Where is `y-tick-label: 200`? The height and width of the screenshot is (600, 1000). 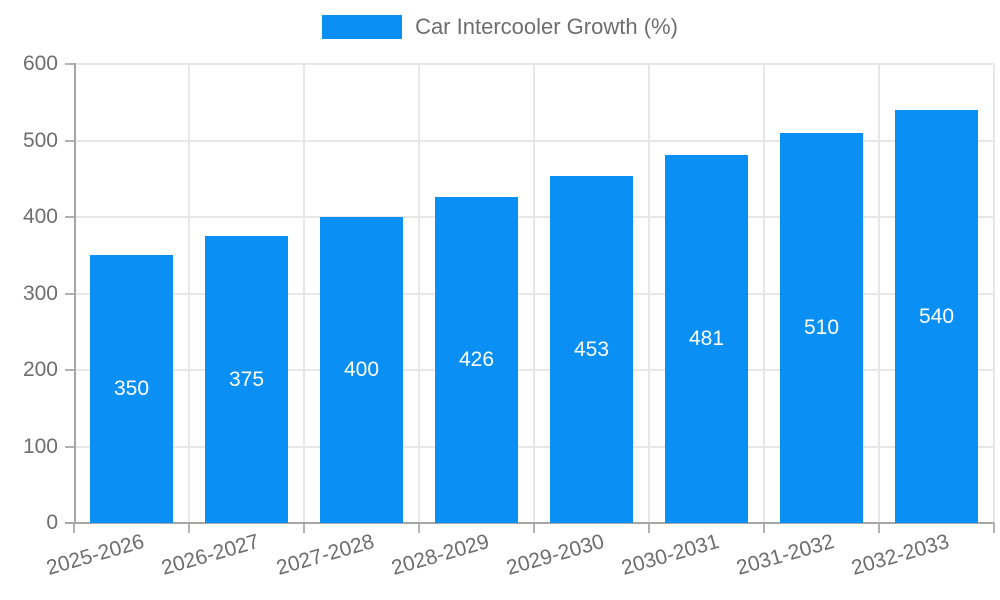 y-tick-label: 200 is located at coordinates (40, 369).